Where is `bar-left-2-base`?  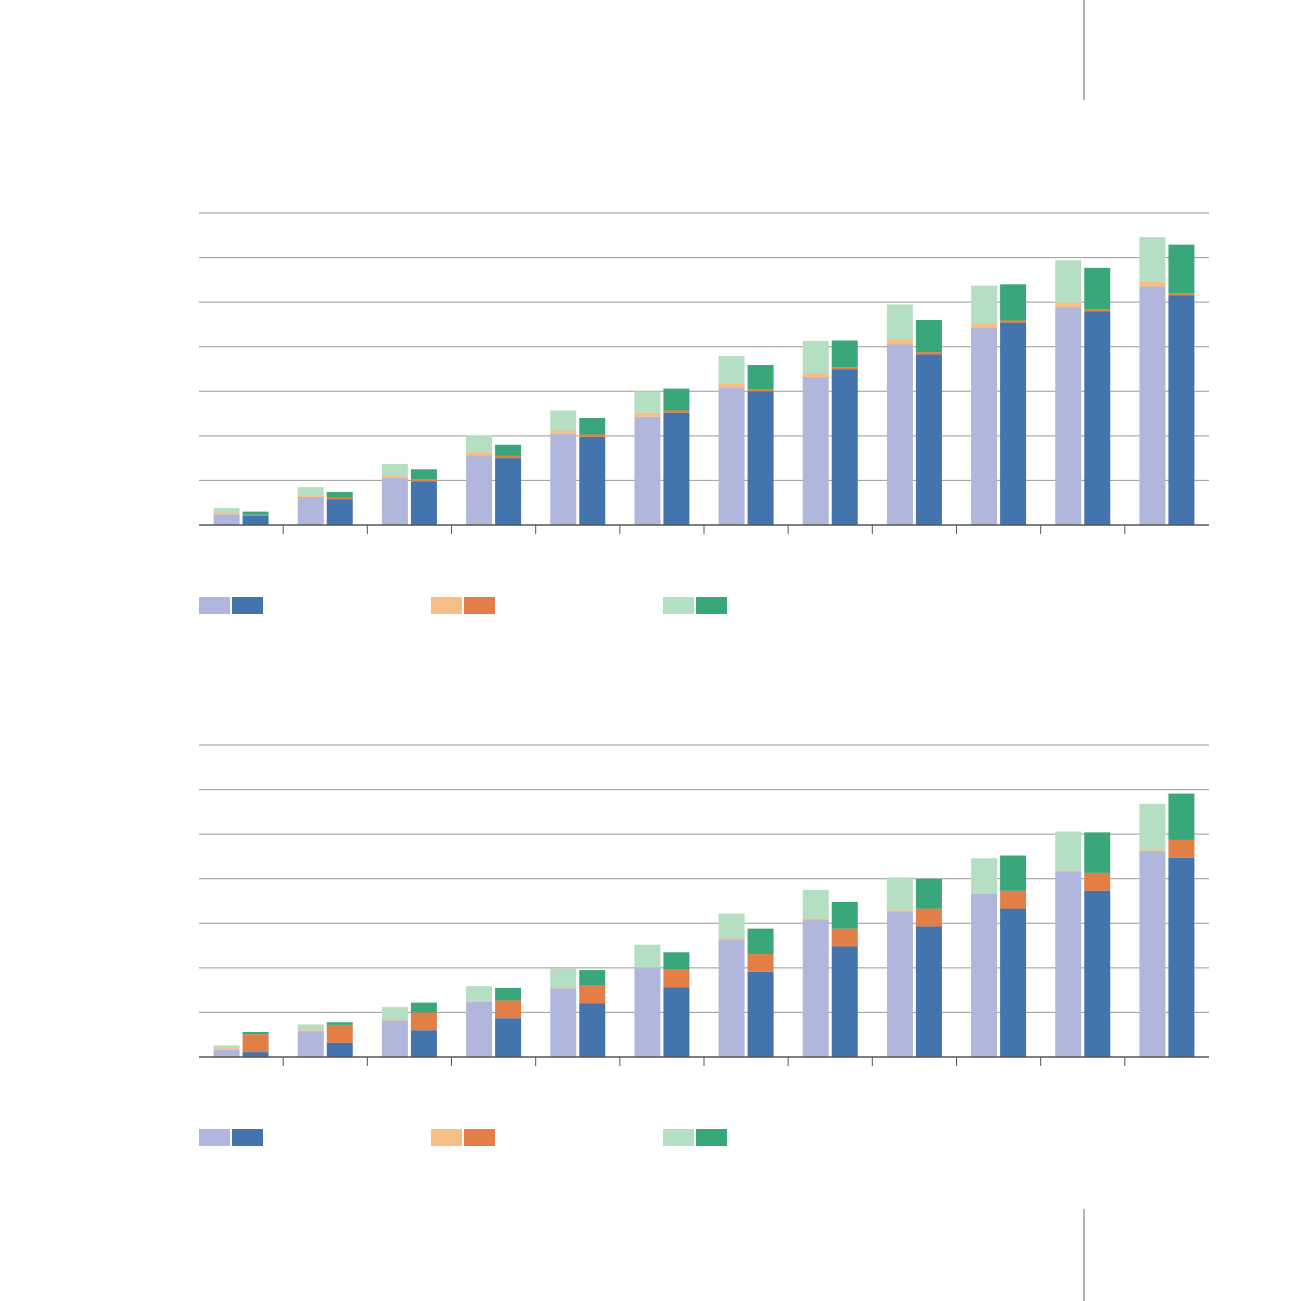 bar-left-2-base is located at coordinates (310, 1044).